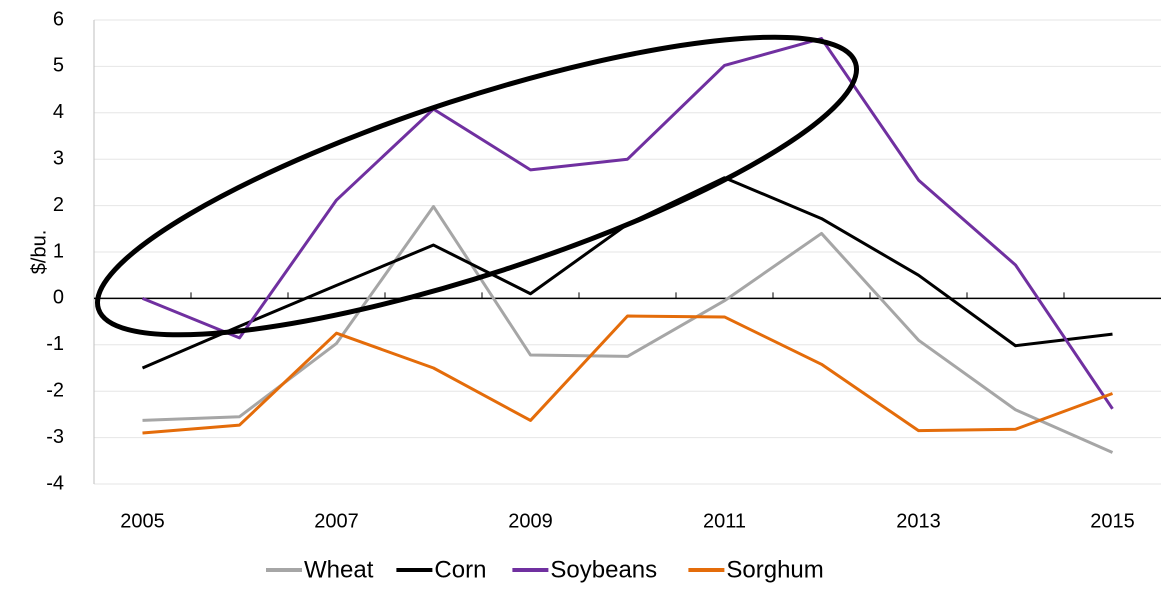  I want to click on y-tick-label: -3, so click(55, 437).